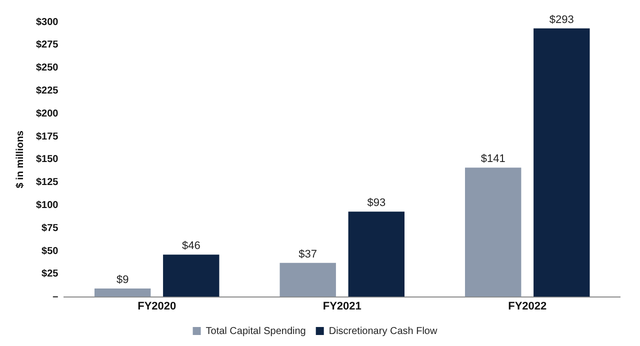 Image resolution: width=640 pixels, height=346 pixels. I want to click on y-tick-label: $175, so click(47, 136).